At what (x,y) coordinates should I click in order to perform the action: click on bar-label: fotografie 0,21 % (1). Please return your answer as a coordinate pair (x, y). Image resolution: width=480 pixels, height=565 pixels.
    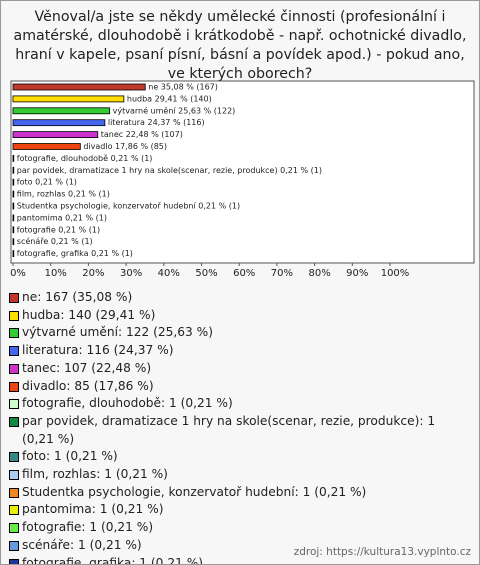
    Looking at the image, I should click on (58, 229).